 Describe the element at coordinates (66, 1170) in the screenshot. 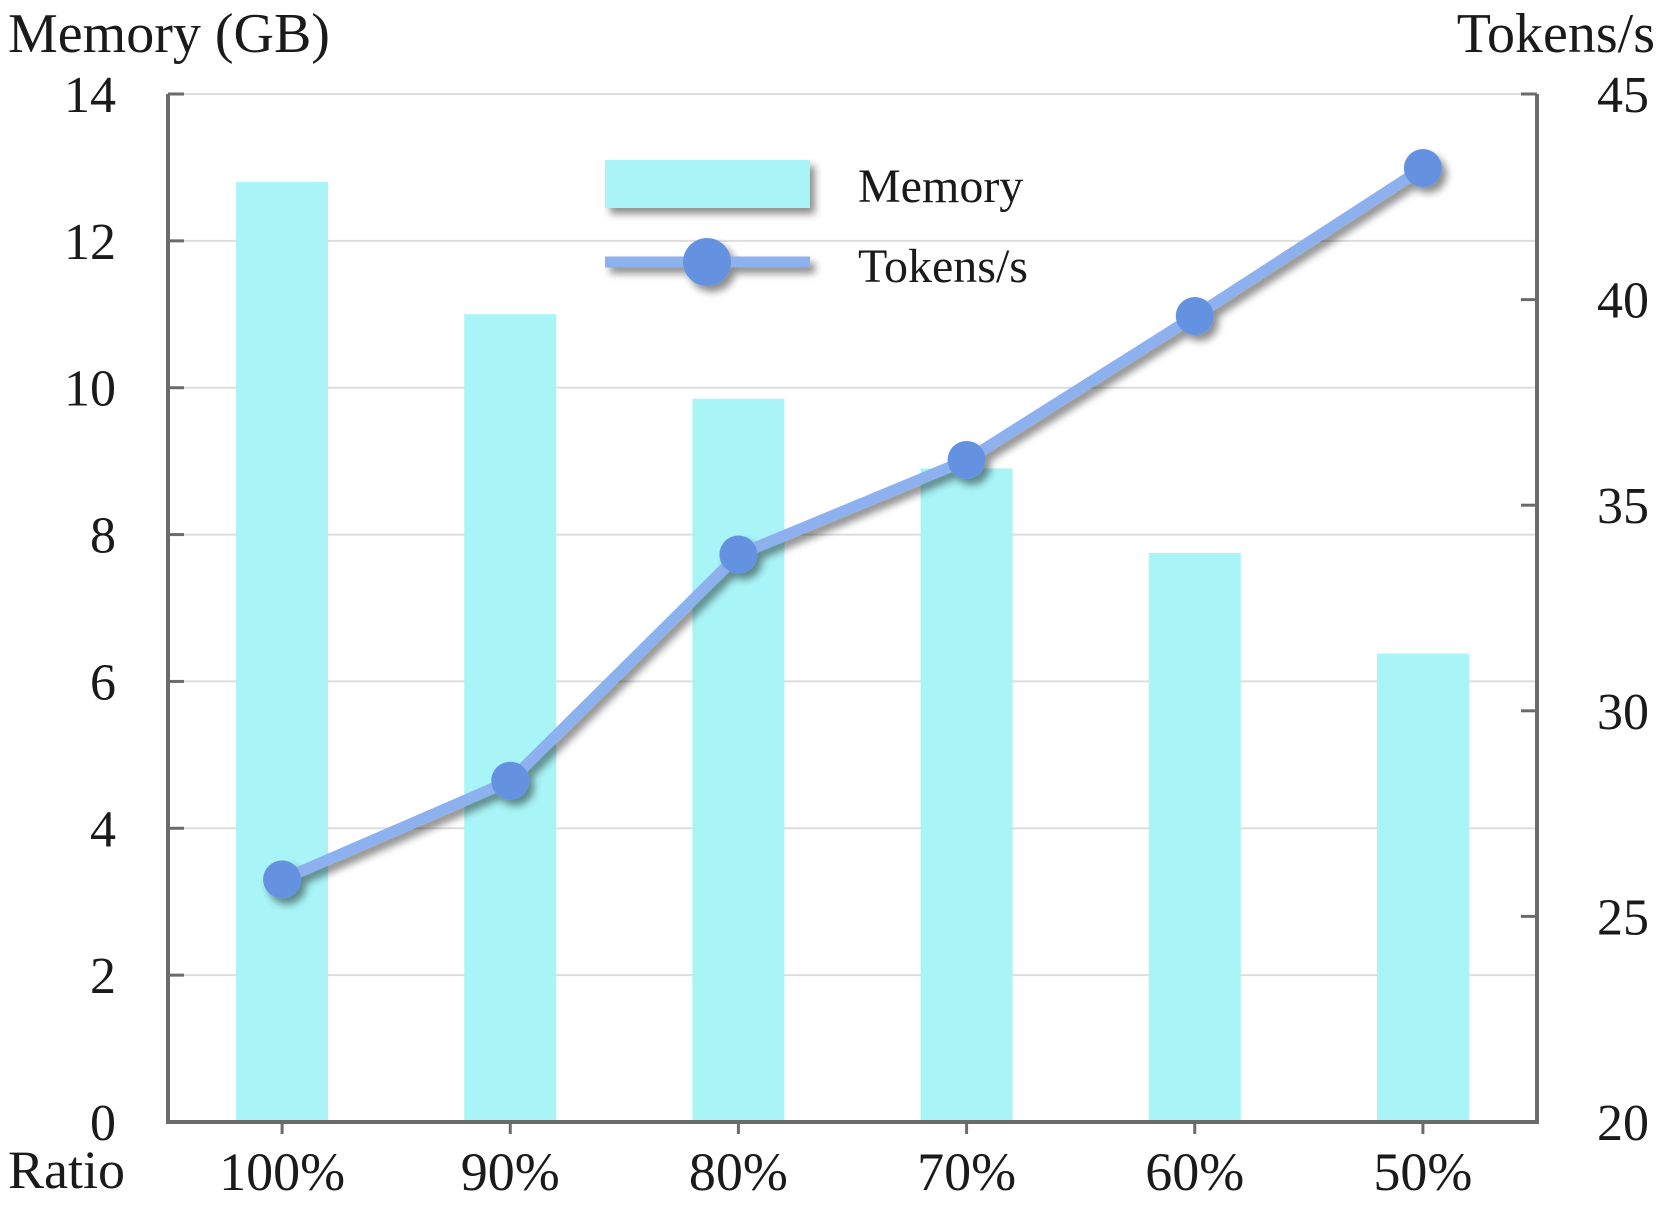

I see `x-axis-title: Ratio` at that location.